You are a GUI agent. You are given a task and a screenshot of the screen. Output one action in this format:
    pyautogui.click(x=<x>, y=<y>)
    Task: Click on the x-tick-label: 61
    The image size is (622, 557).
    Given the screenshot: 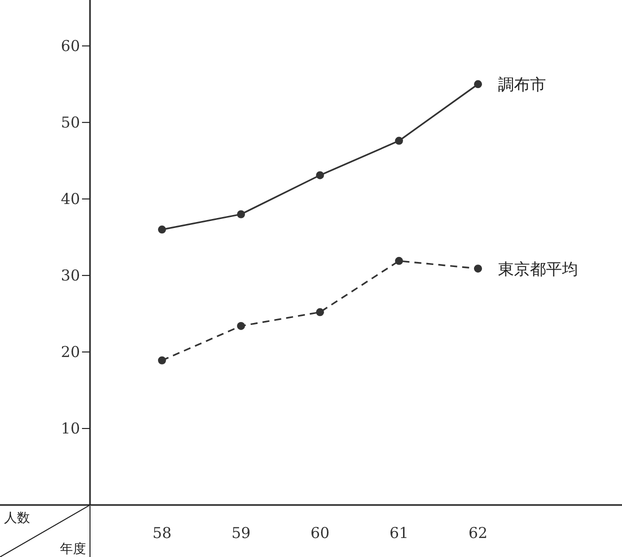 What is the action you would take?
    pyautogui.click(x=399, y=533)
    